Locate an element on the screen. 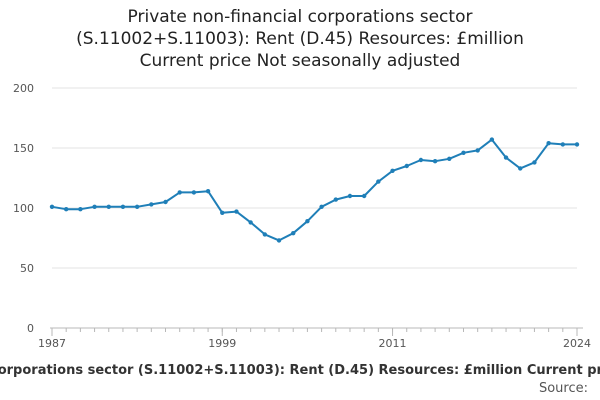 The height and width of the screenshot is (400, 600). data-point-1999 is located at coordinates (222, 212).